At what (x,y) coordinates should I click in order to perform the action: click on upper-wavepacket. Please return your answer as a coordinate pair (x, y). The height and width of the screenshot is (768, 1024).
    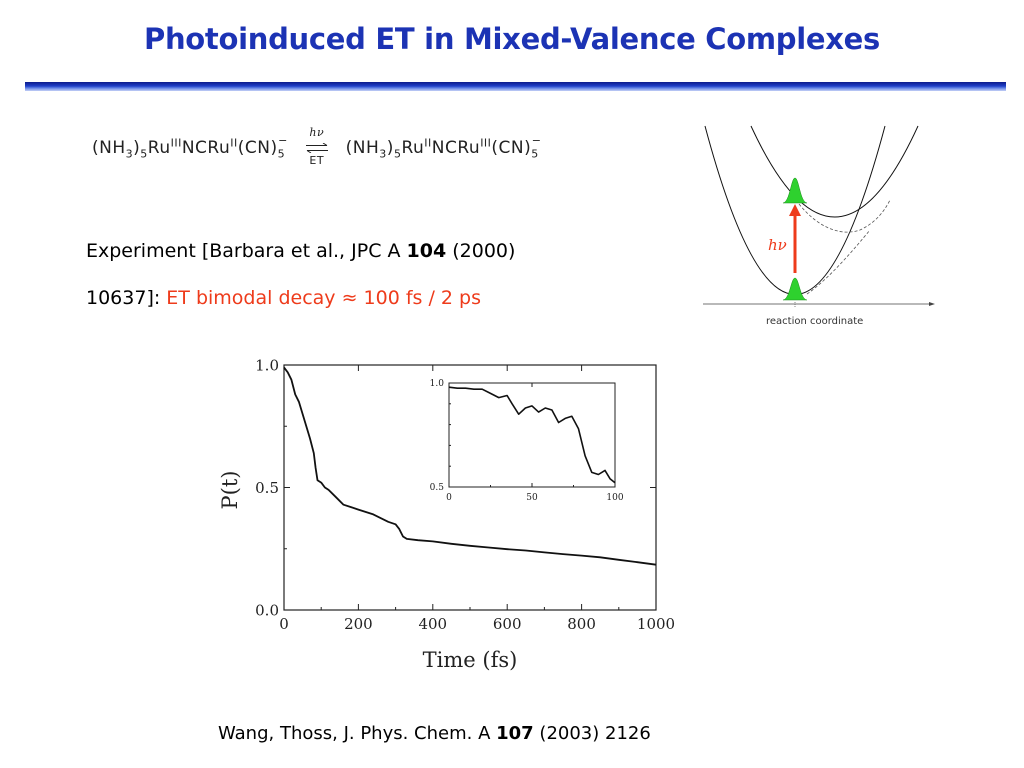
    Looking at the image, I should click on (795, 190).